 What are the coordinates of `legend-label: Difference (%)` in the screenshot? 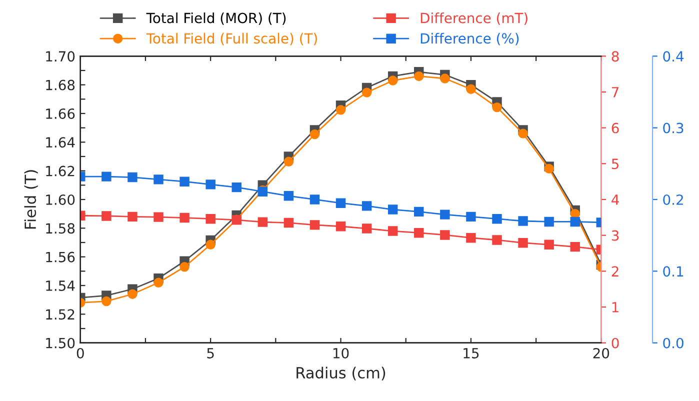 It's located at (469, 39).